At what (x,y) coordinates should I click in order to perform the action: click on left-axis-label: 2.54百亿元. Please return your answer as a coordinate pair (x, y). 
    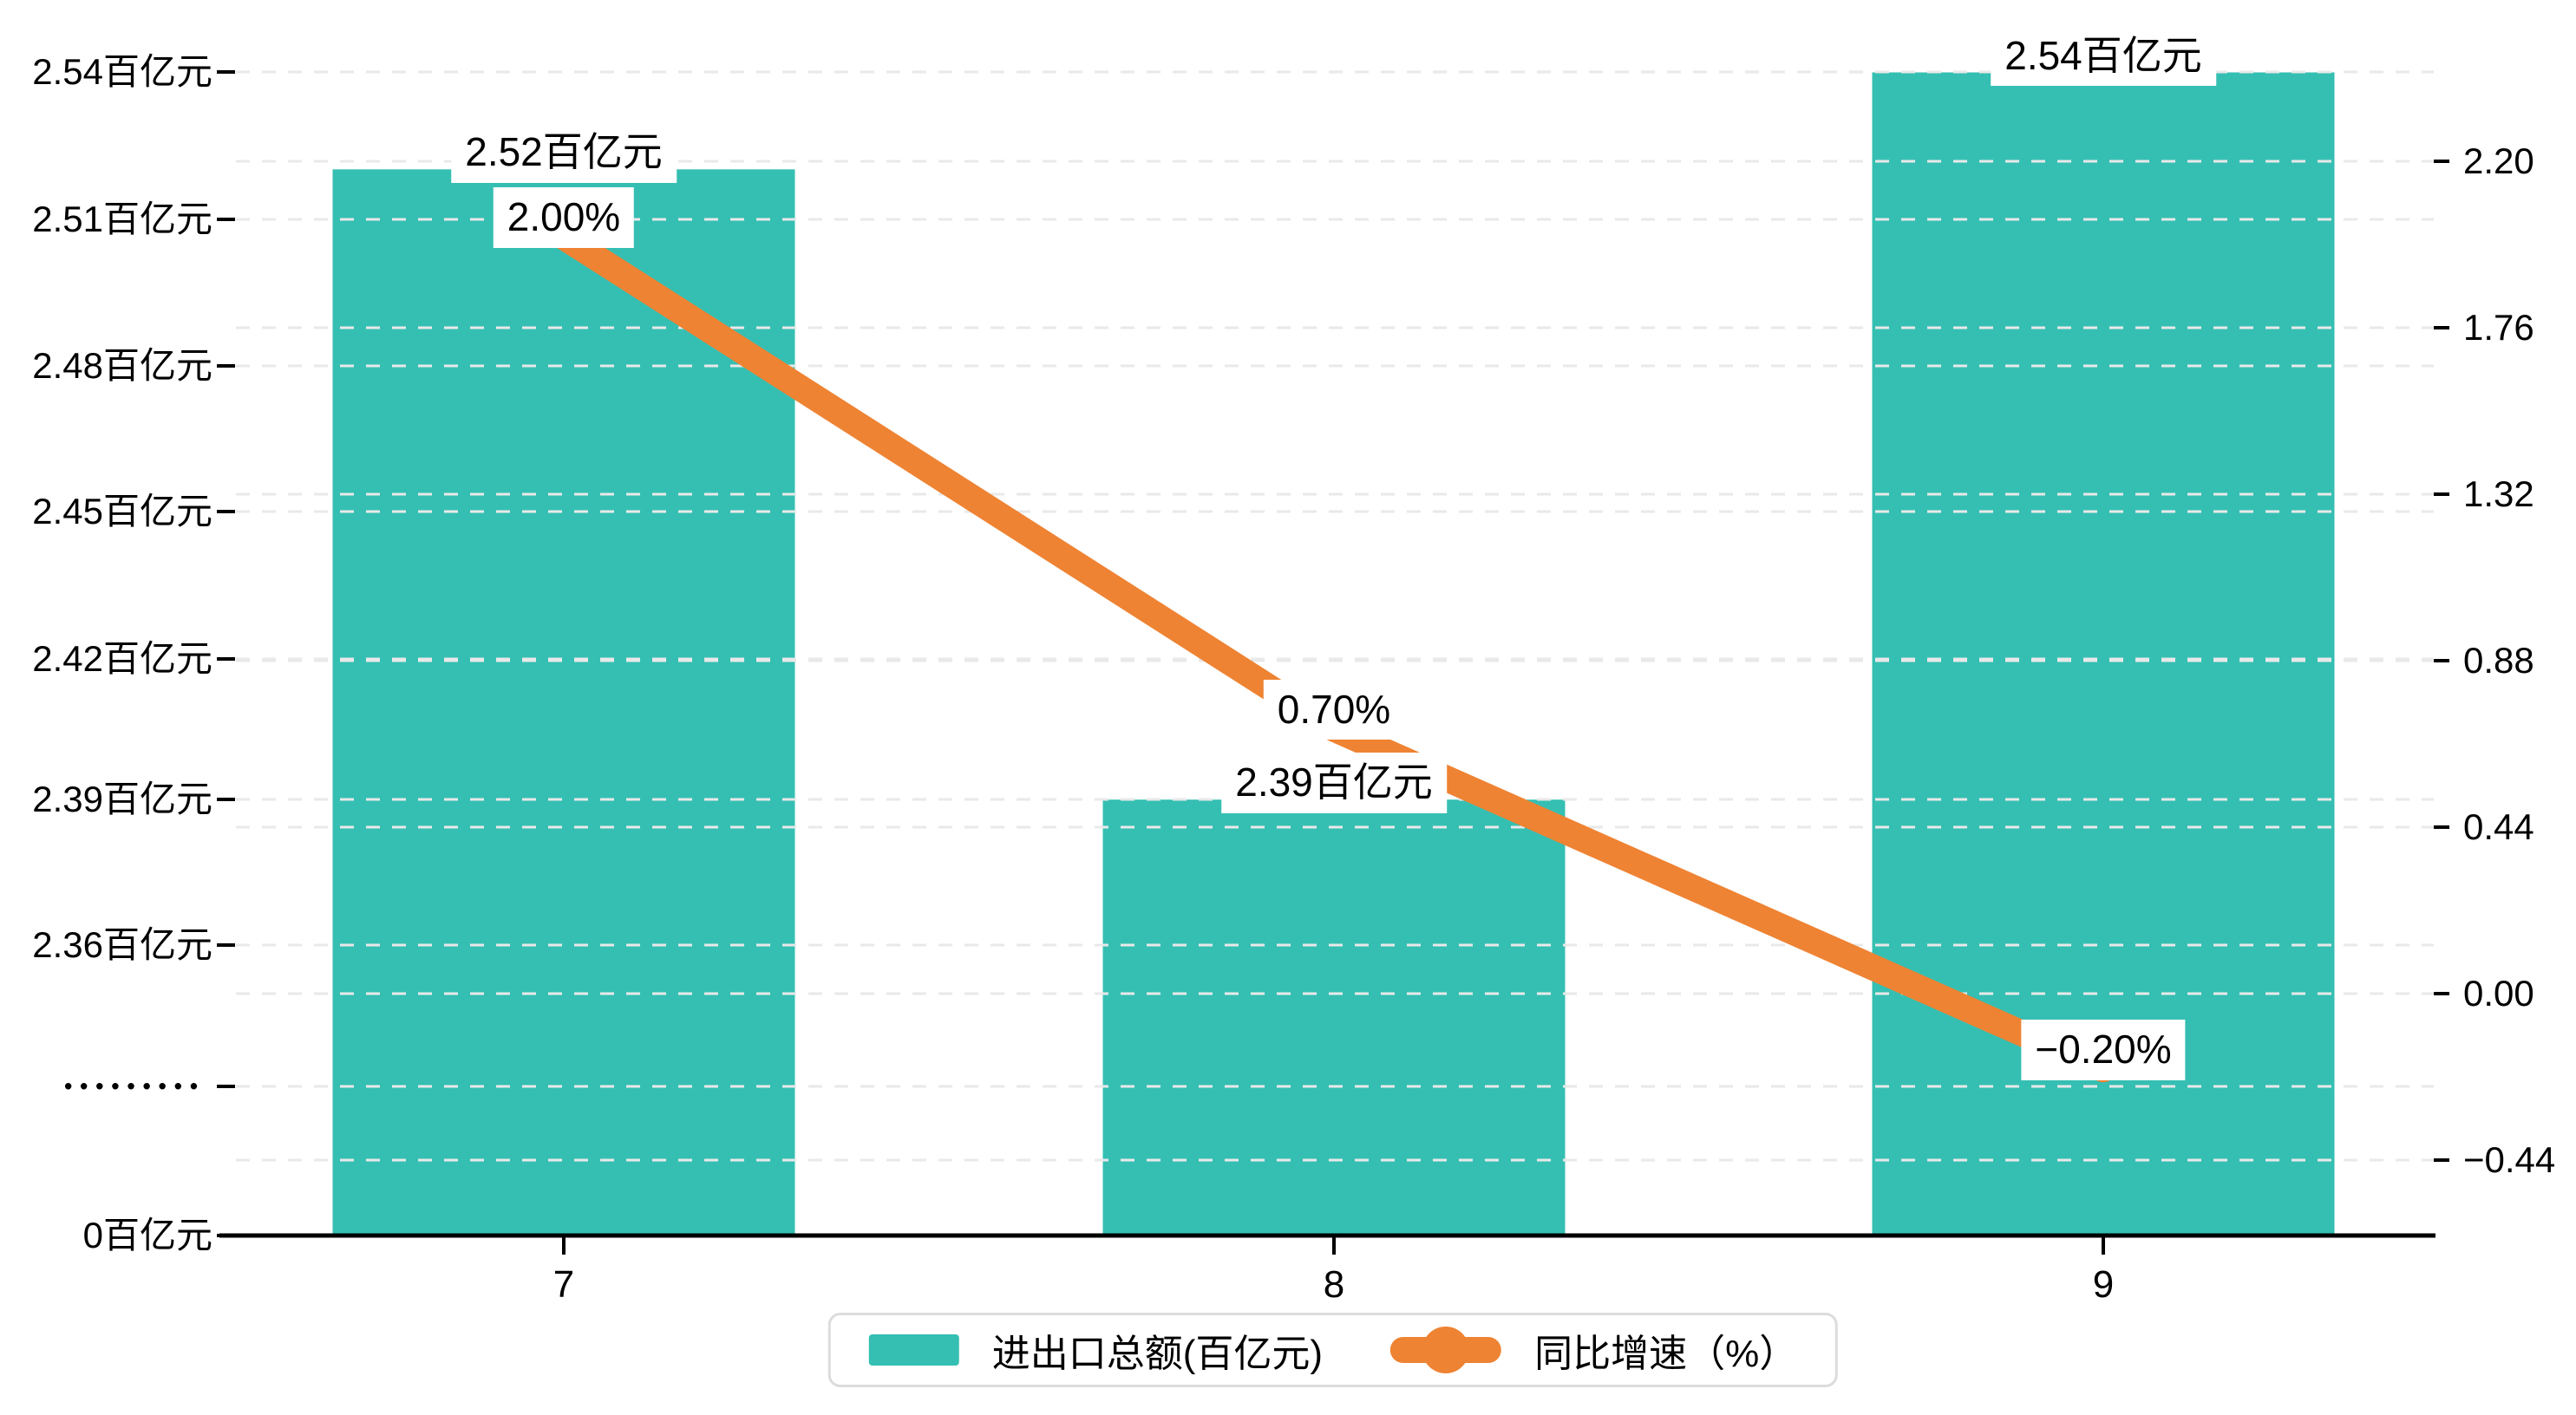
    Looking at the image, I should click on (122, 71).